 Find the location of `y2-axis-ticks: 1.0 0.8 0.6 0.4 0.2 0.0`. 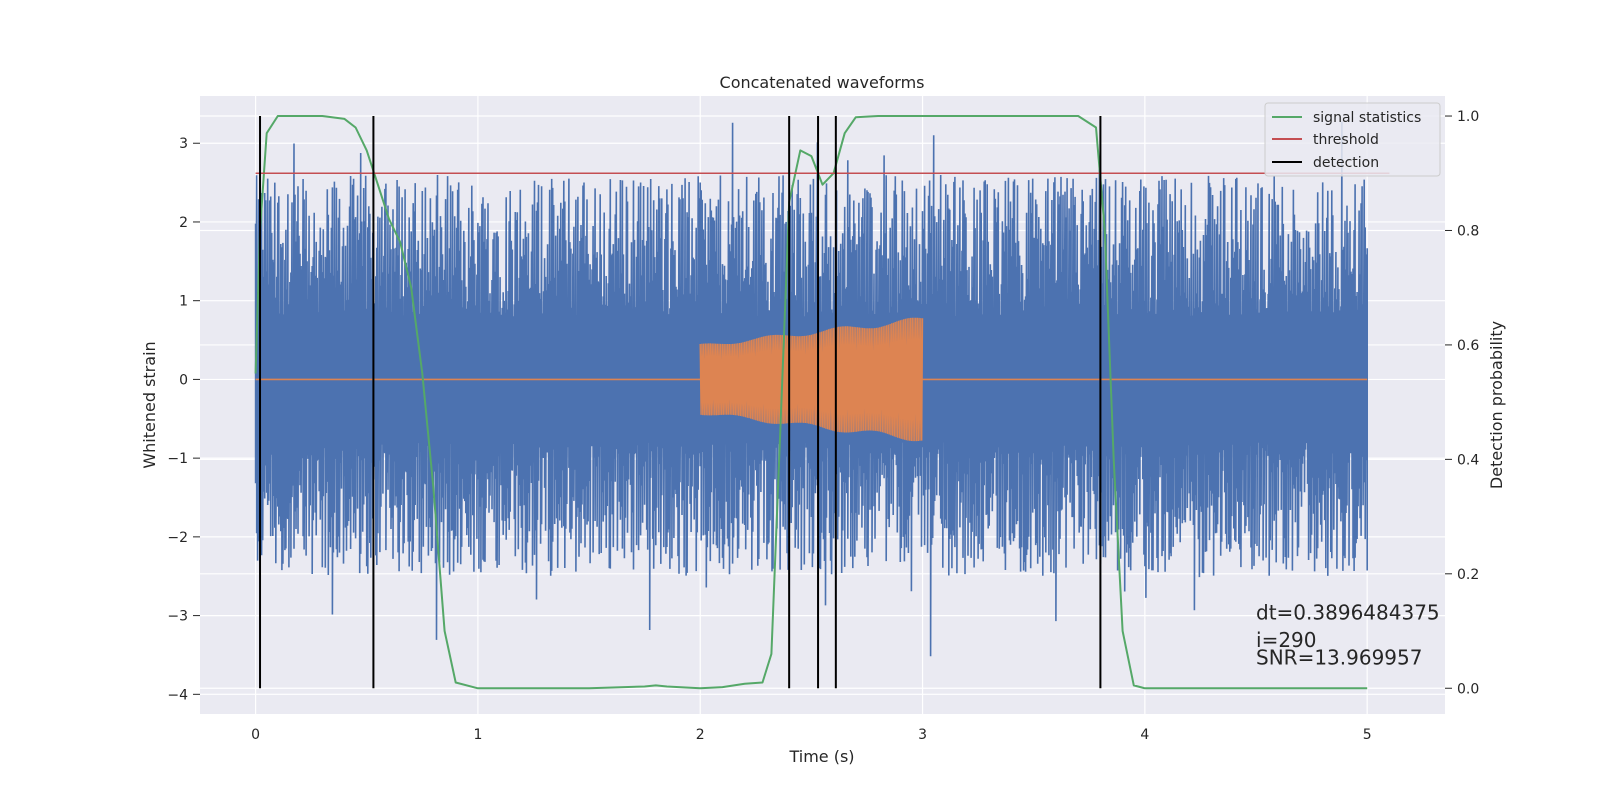

y2-axis-ticks: 1.0 0.8 0.6 0.4 0.2 0.0 is located at coordinates (1462, 403).